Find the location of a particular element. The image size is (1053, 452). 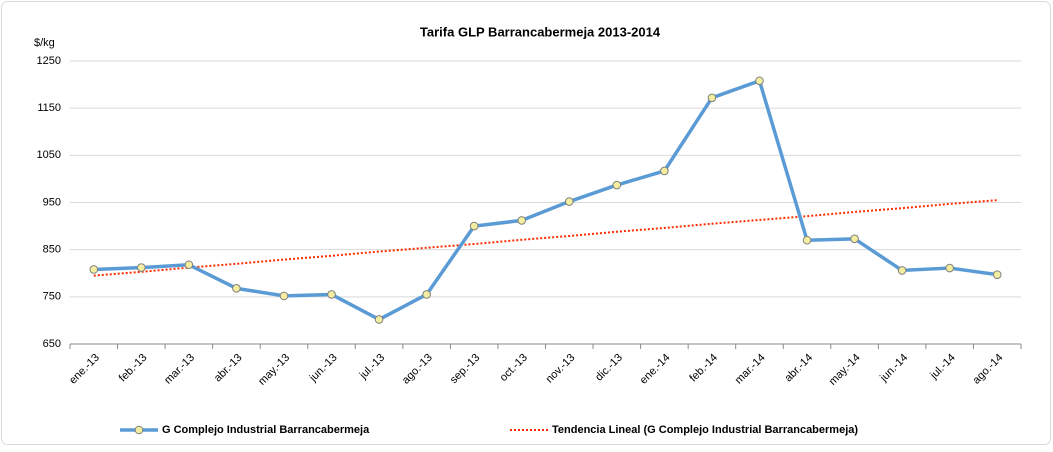

trend-line is located at coordinates (545, 238).